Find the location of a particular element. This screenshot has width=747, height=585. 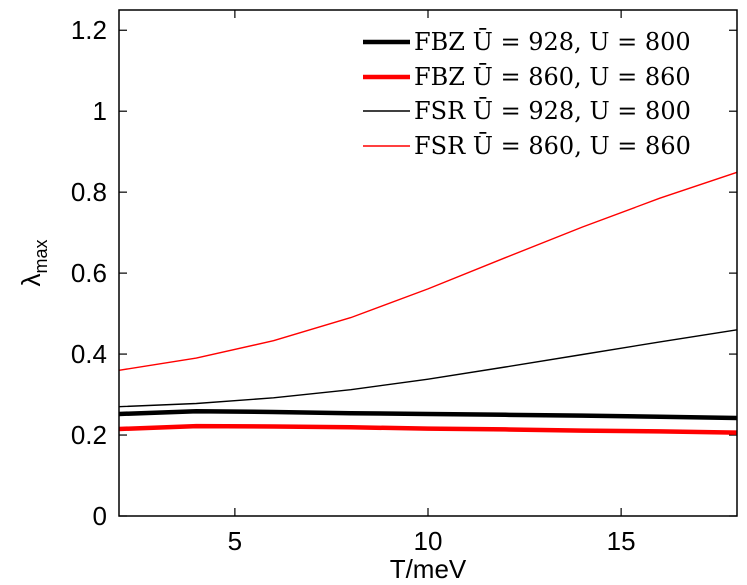

legend-label-2: FBZ Ū = 860, U = 860 is located at coordinates (552, 77).